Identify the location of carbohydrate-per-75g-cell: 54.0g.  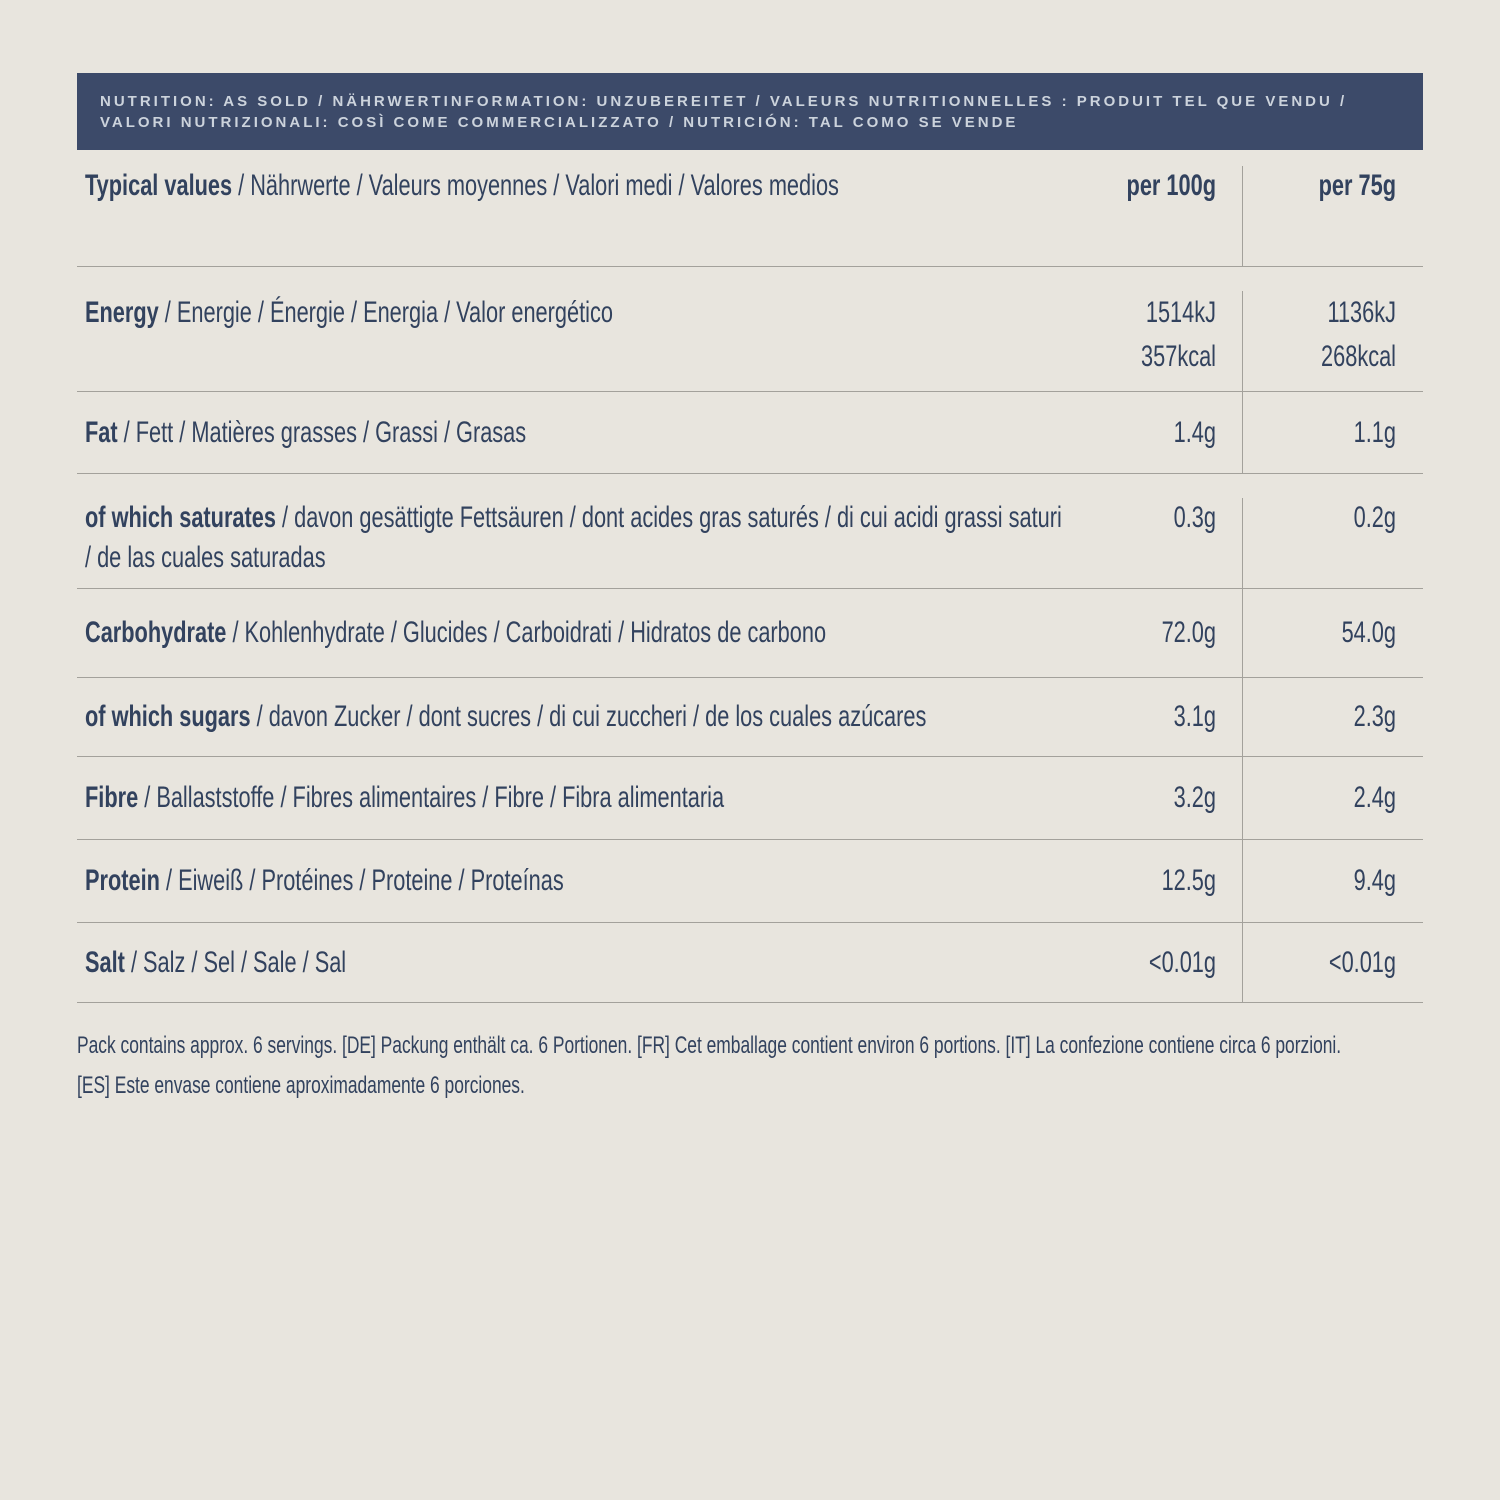
(1332, 633).